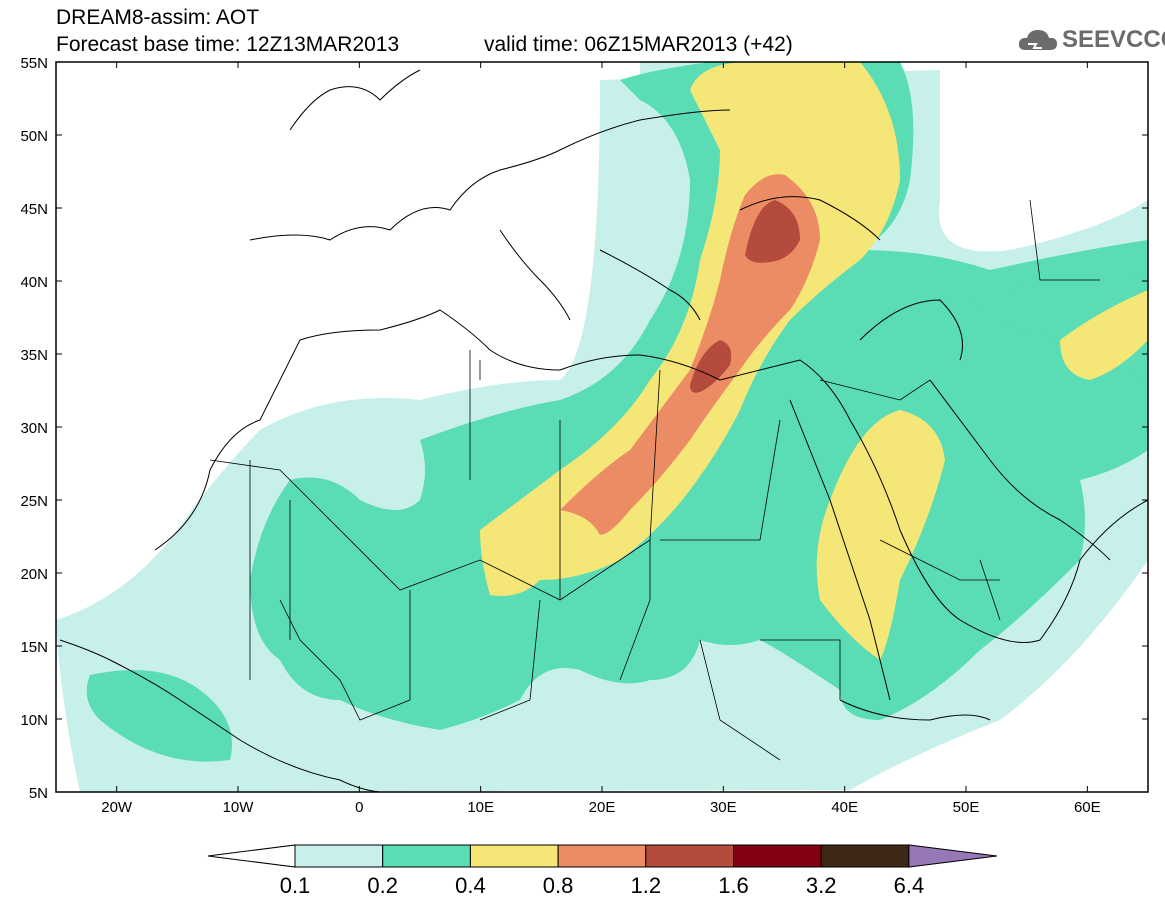 The height and width of the screenshot is (905, 1165). Describe the element at coordinates (34, 282) in the screenshot. I see `lat-label: 40N` at that location.